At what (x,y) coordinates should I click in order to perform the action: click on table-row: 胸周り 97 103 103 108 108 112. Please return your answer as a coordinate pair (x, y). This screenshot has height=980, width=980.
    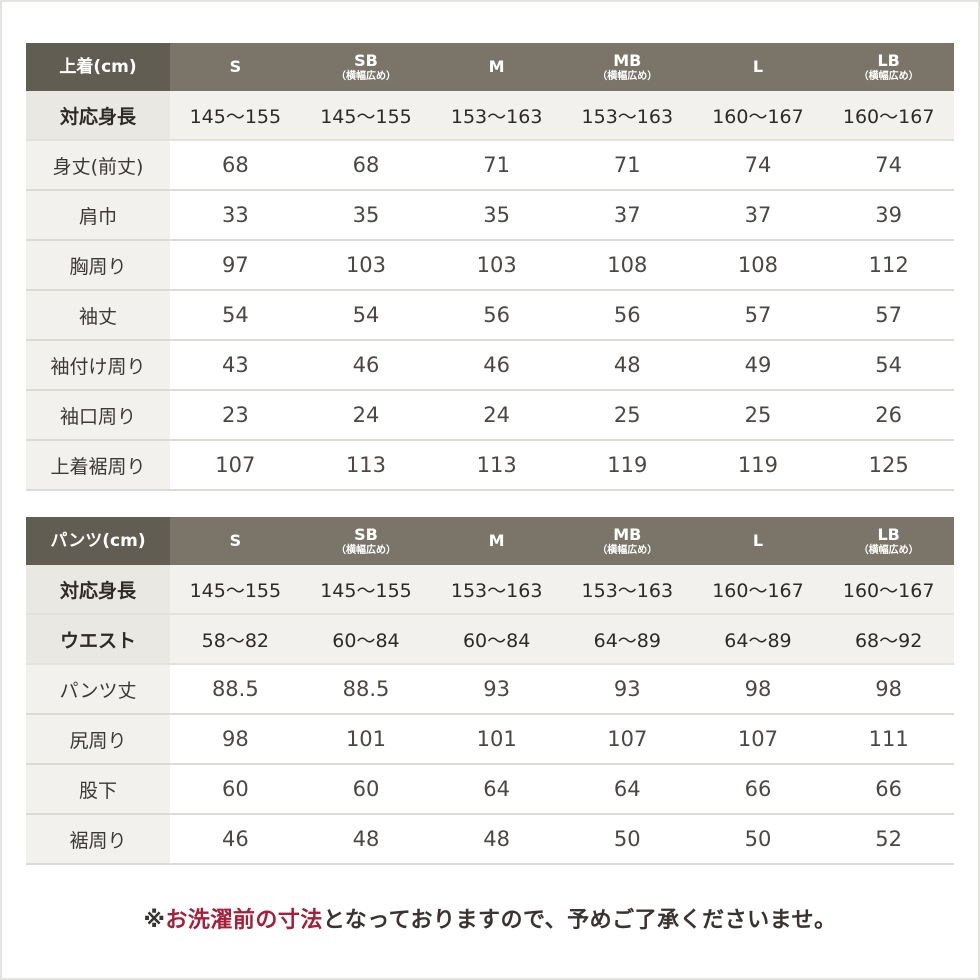
    Looking at the image, I should click on (490, 265).